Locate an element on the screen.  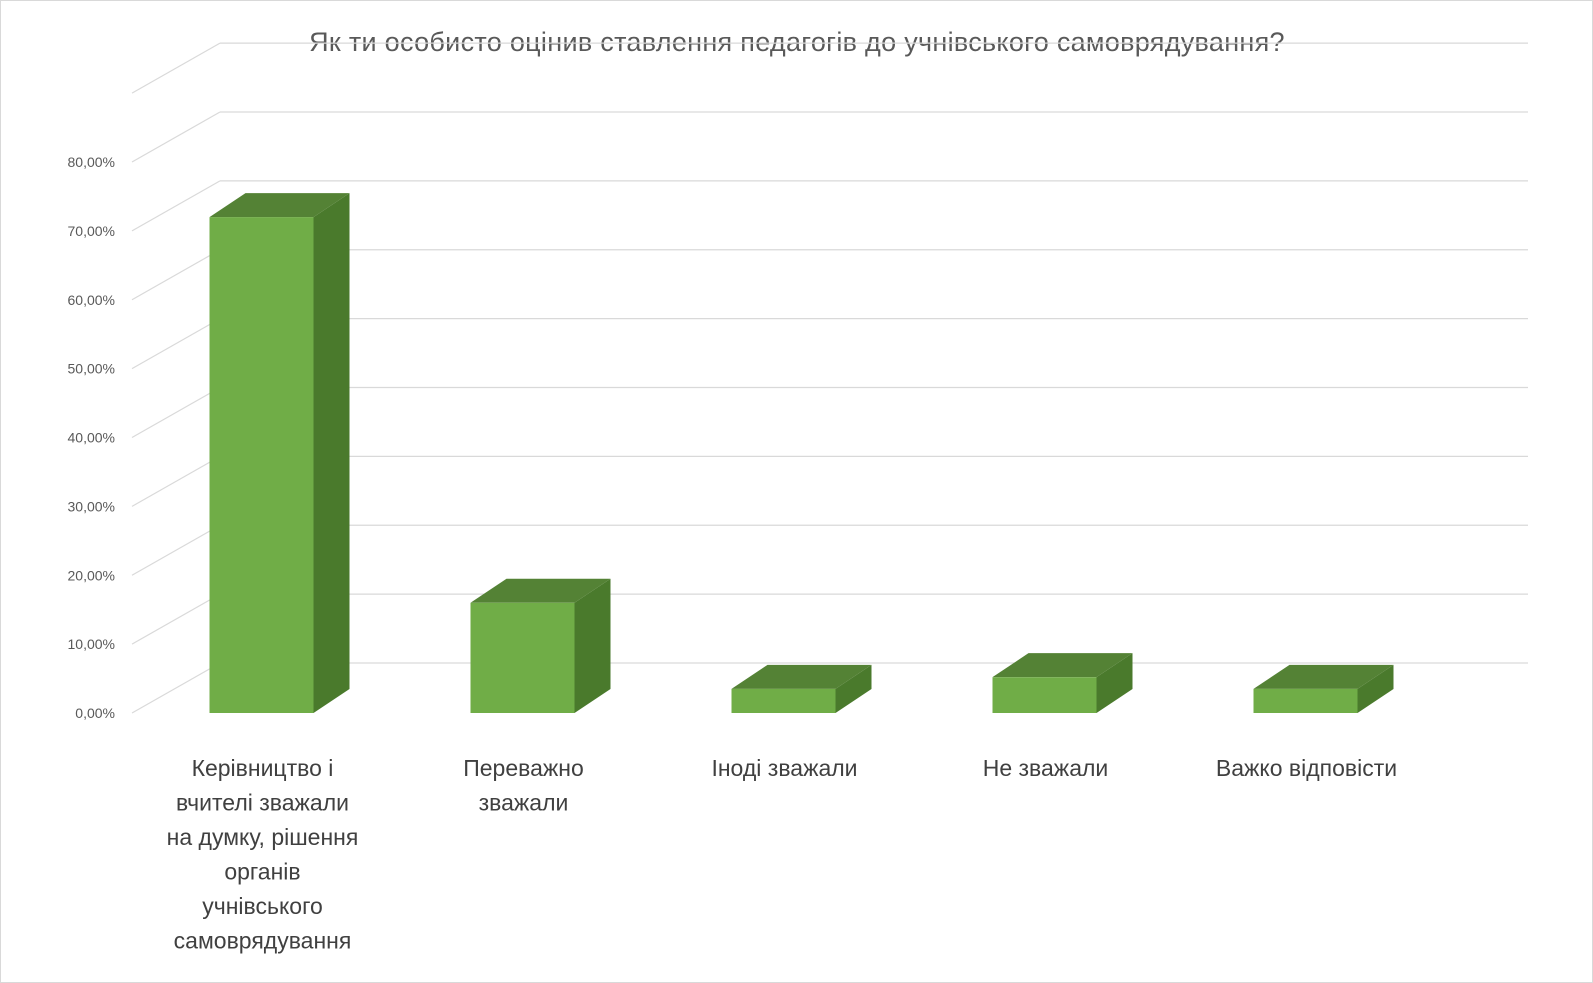
y-tick-label: 30,00% is located at coordinates (91, 506).